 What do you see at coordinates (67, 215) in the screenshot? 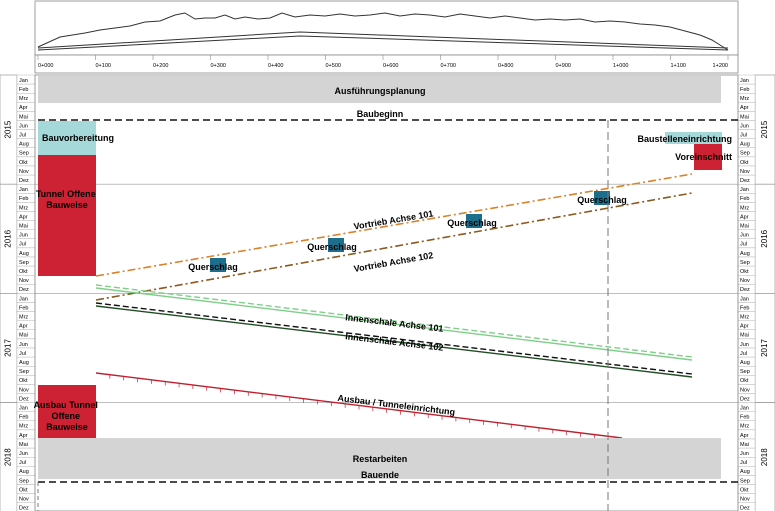
I see `tunnel-offene-bauweise-block` at bounding box center [67, 215].